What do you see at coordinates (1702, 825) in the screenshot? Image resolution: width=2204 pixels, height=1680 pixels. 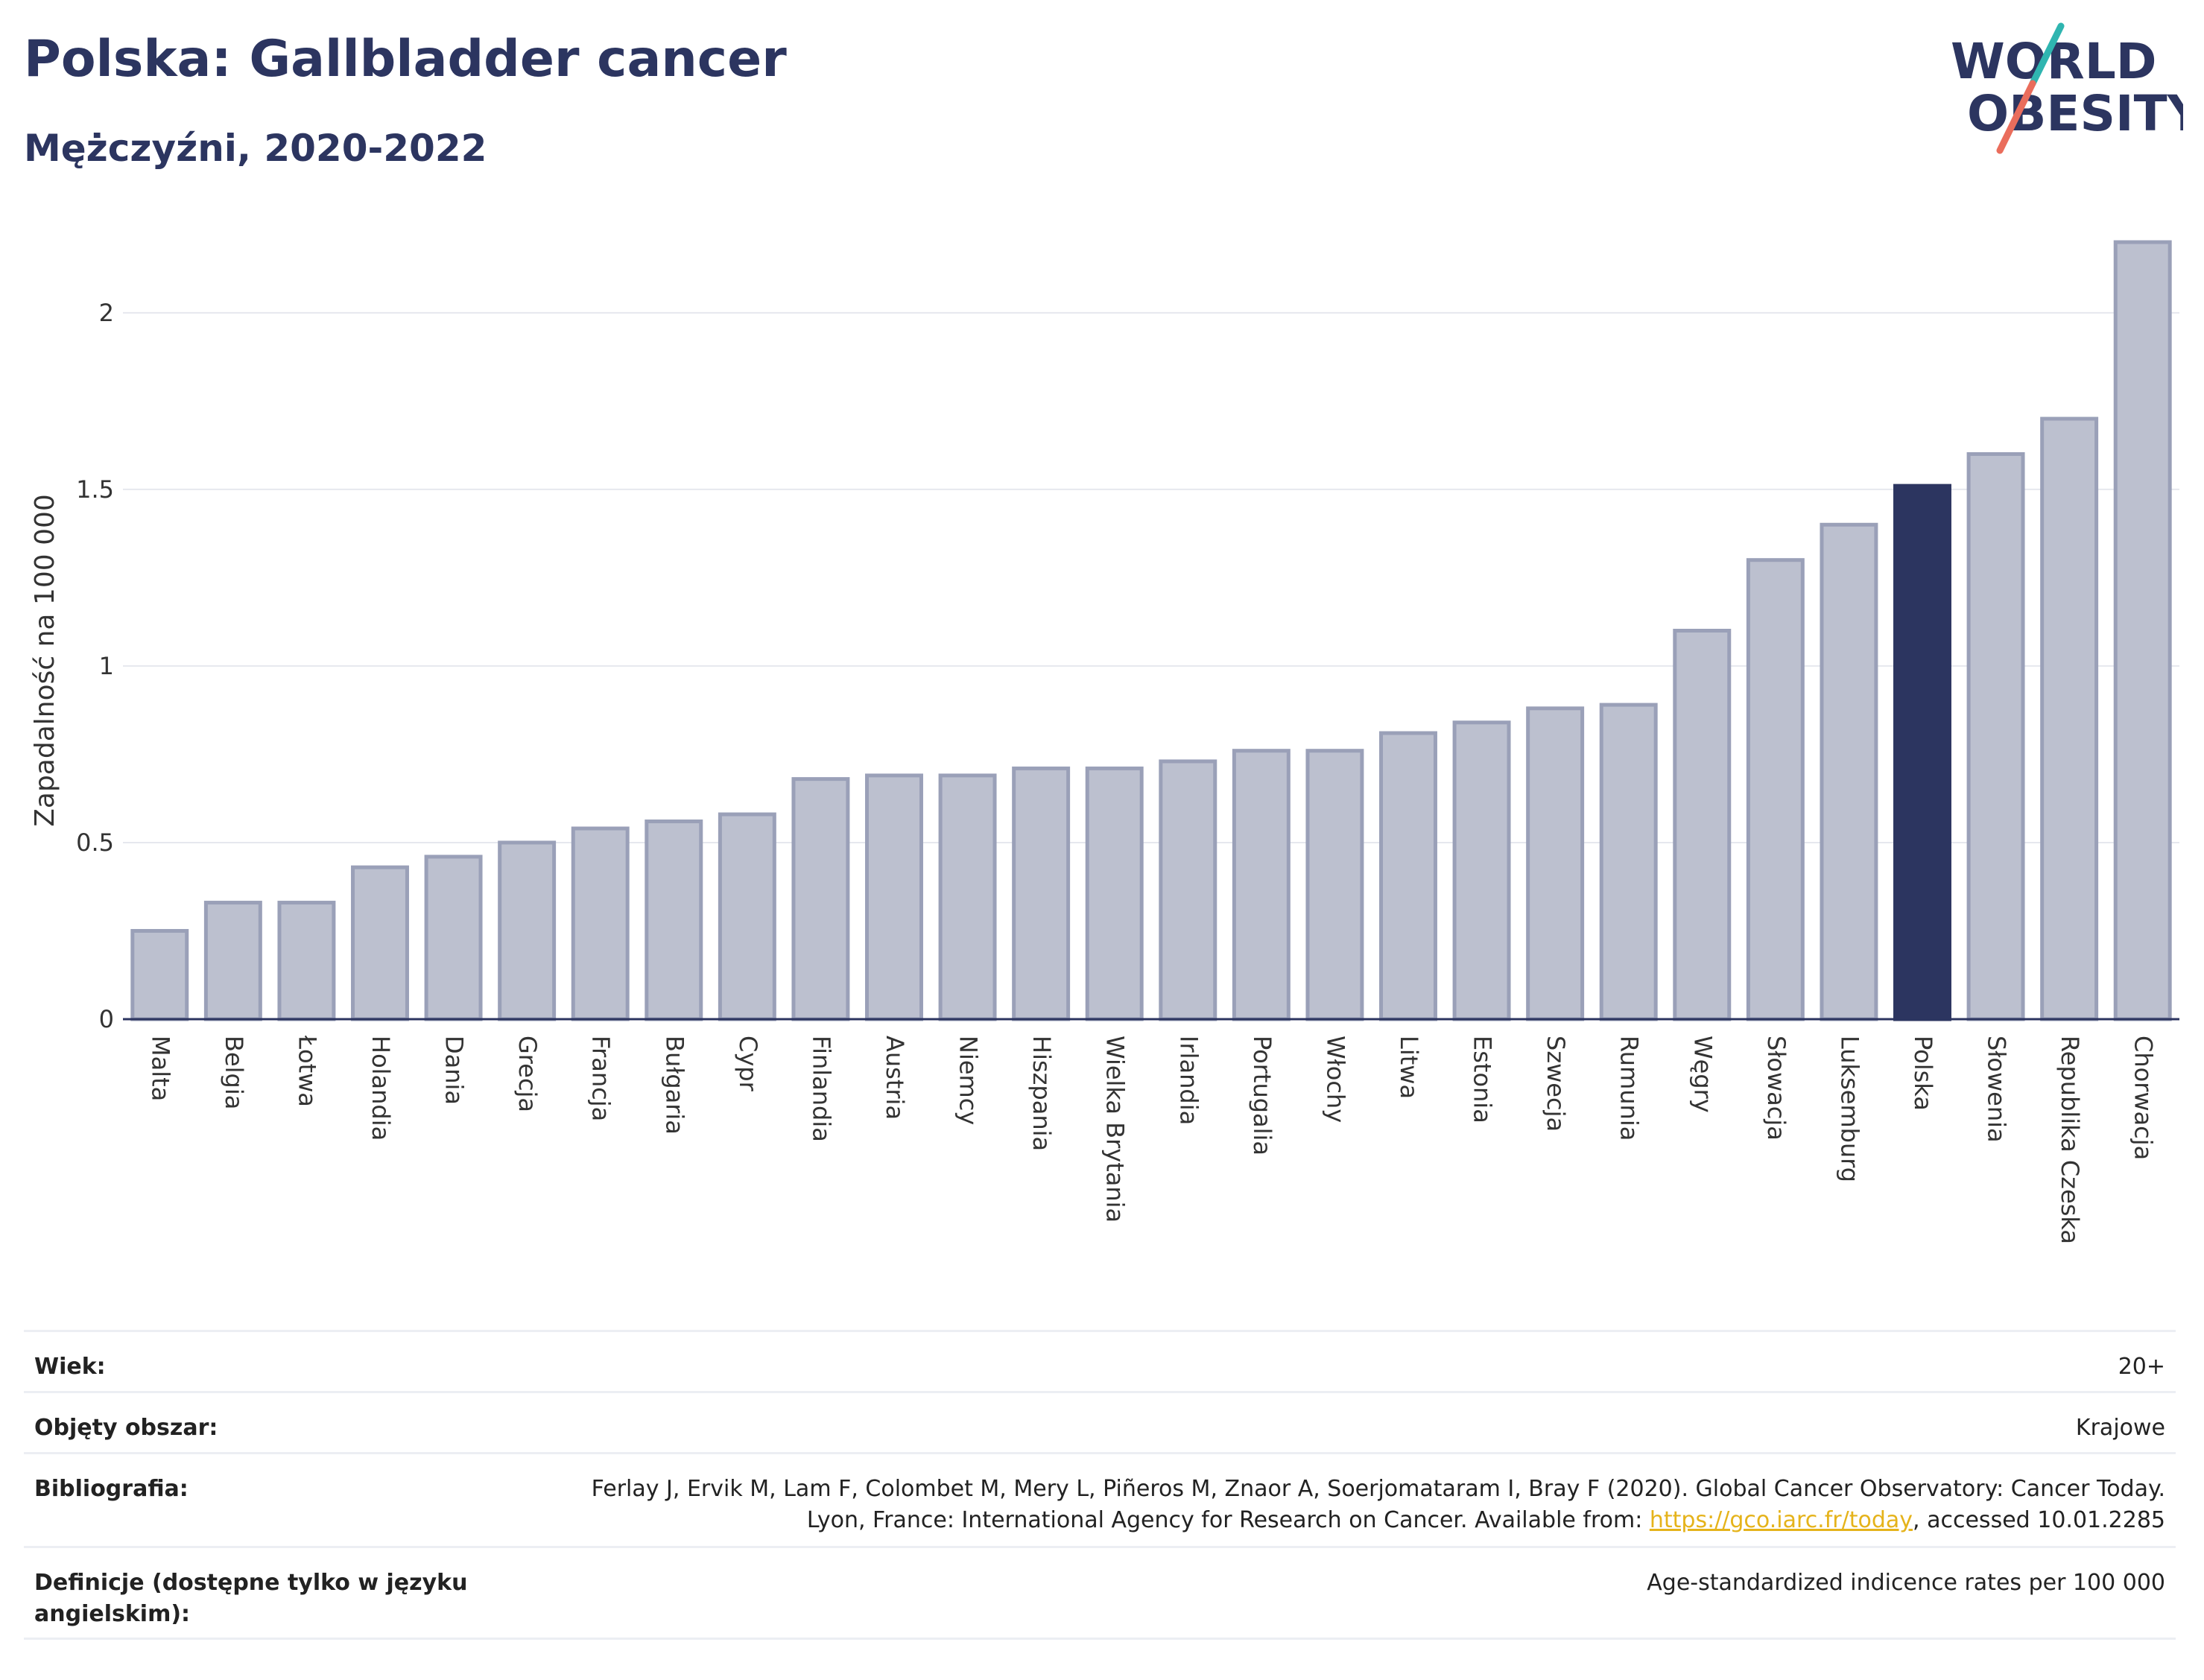 I see `bar-węgry` at bounding box center [1702, 825].